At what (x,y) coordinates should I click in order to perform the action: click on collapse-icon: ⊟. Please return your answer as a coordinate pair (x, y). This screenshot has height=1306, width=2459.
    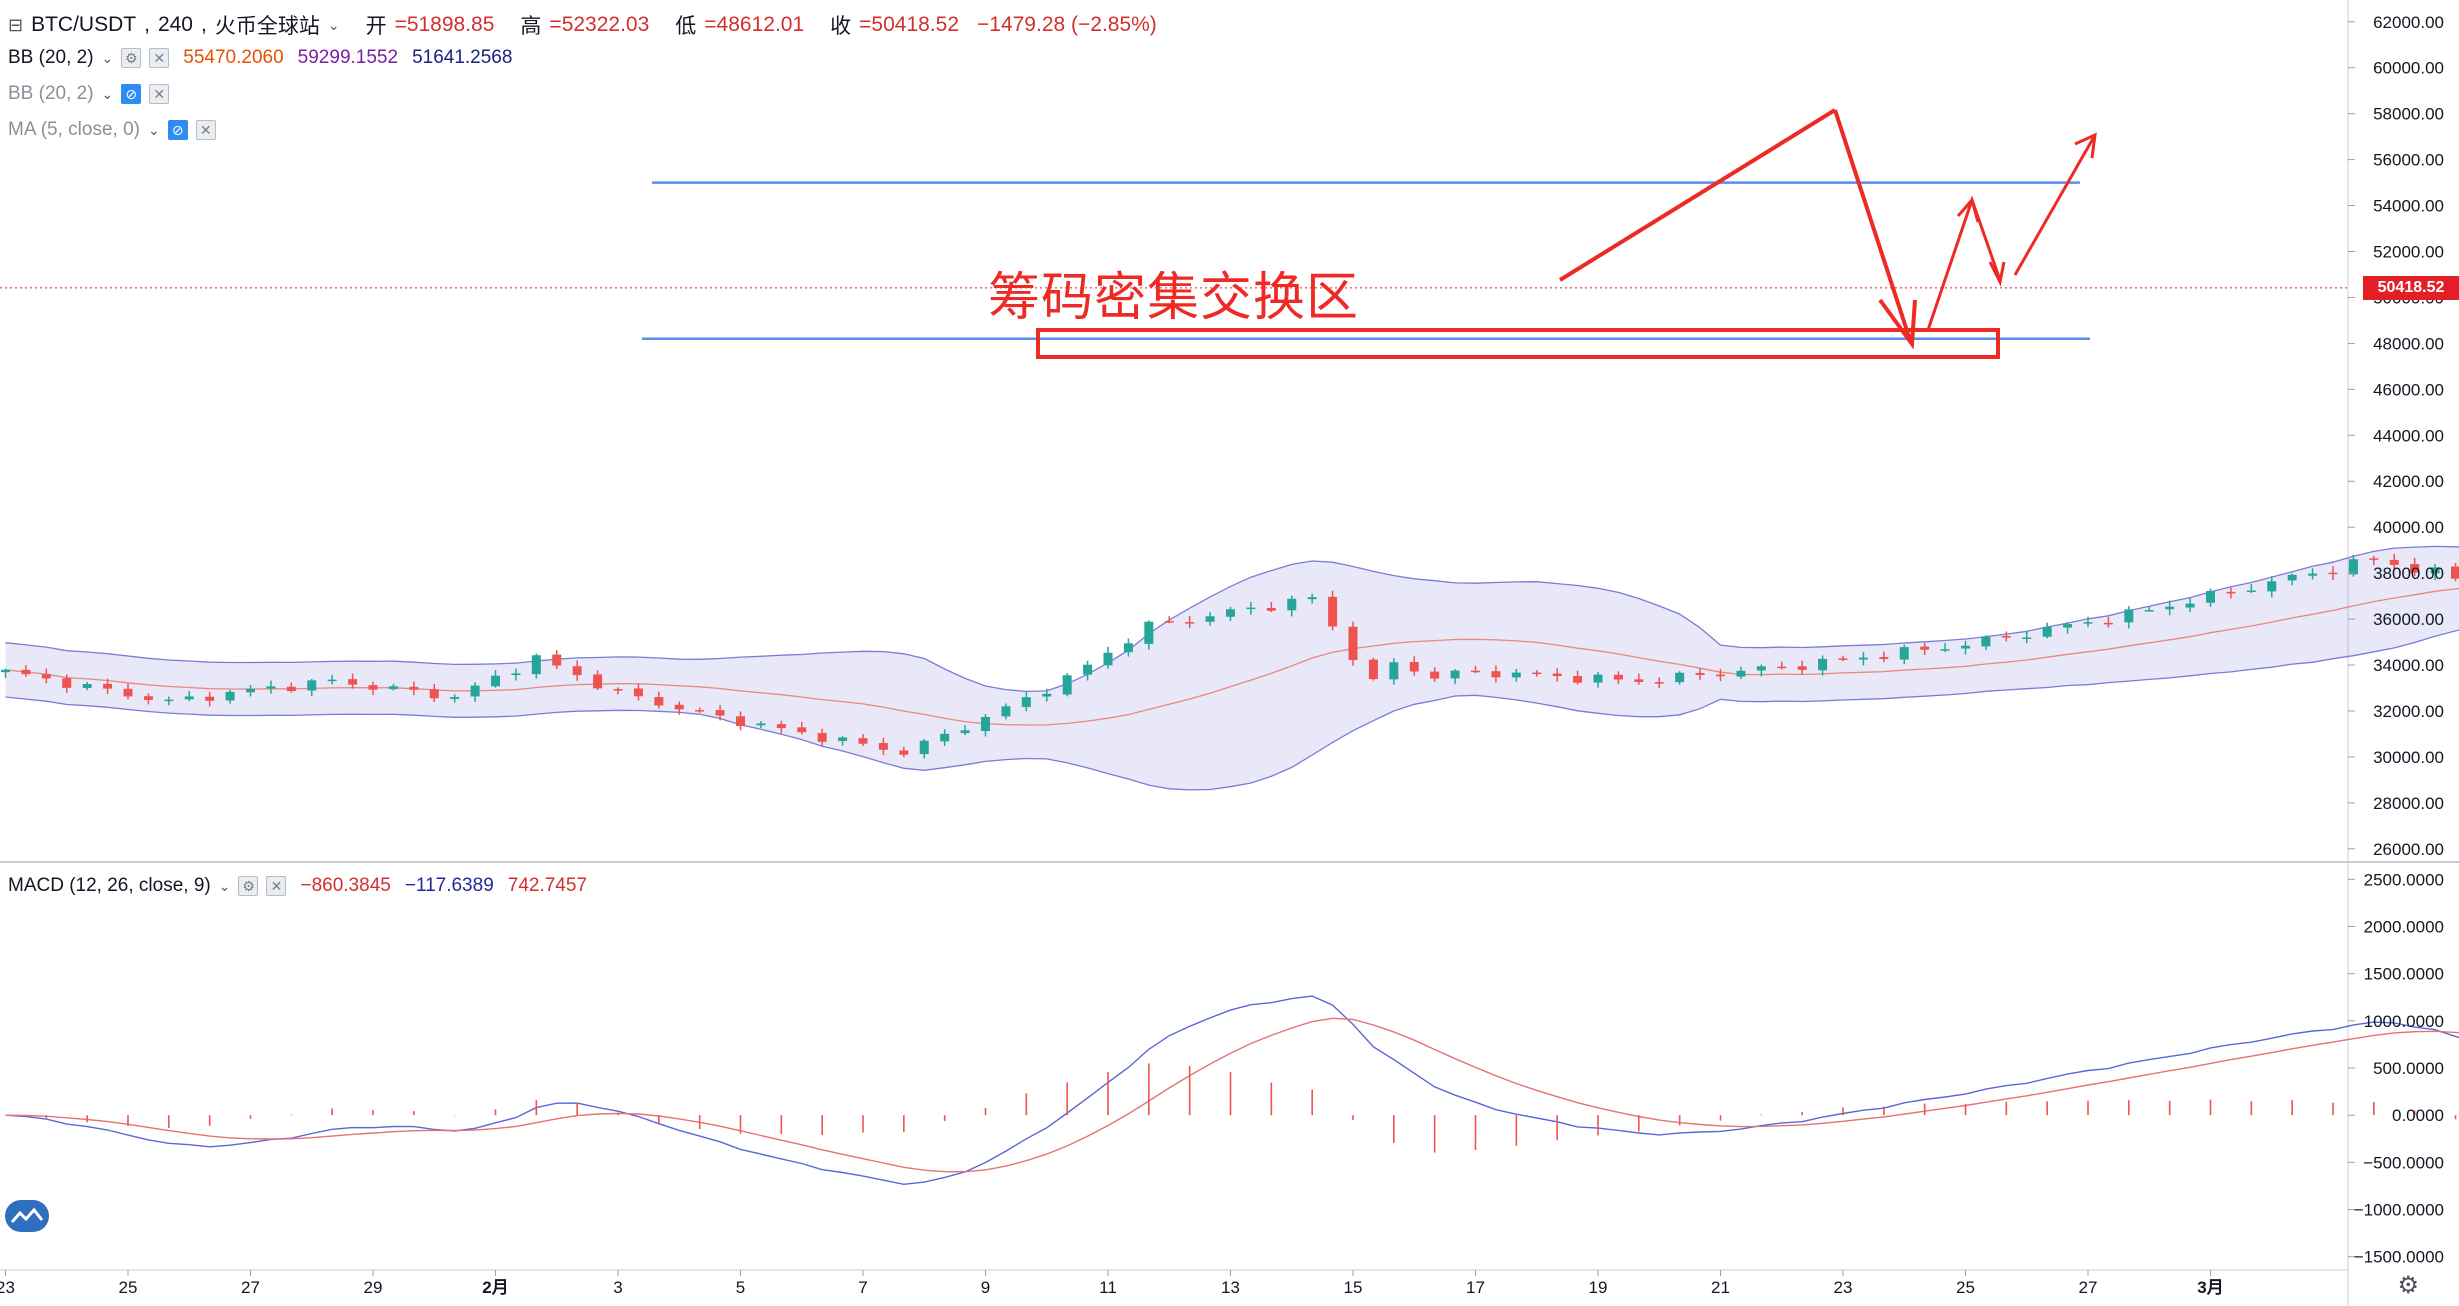
    Looking at the image, I should click on (16, 24).